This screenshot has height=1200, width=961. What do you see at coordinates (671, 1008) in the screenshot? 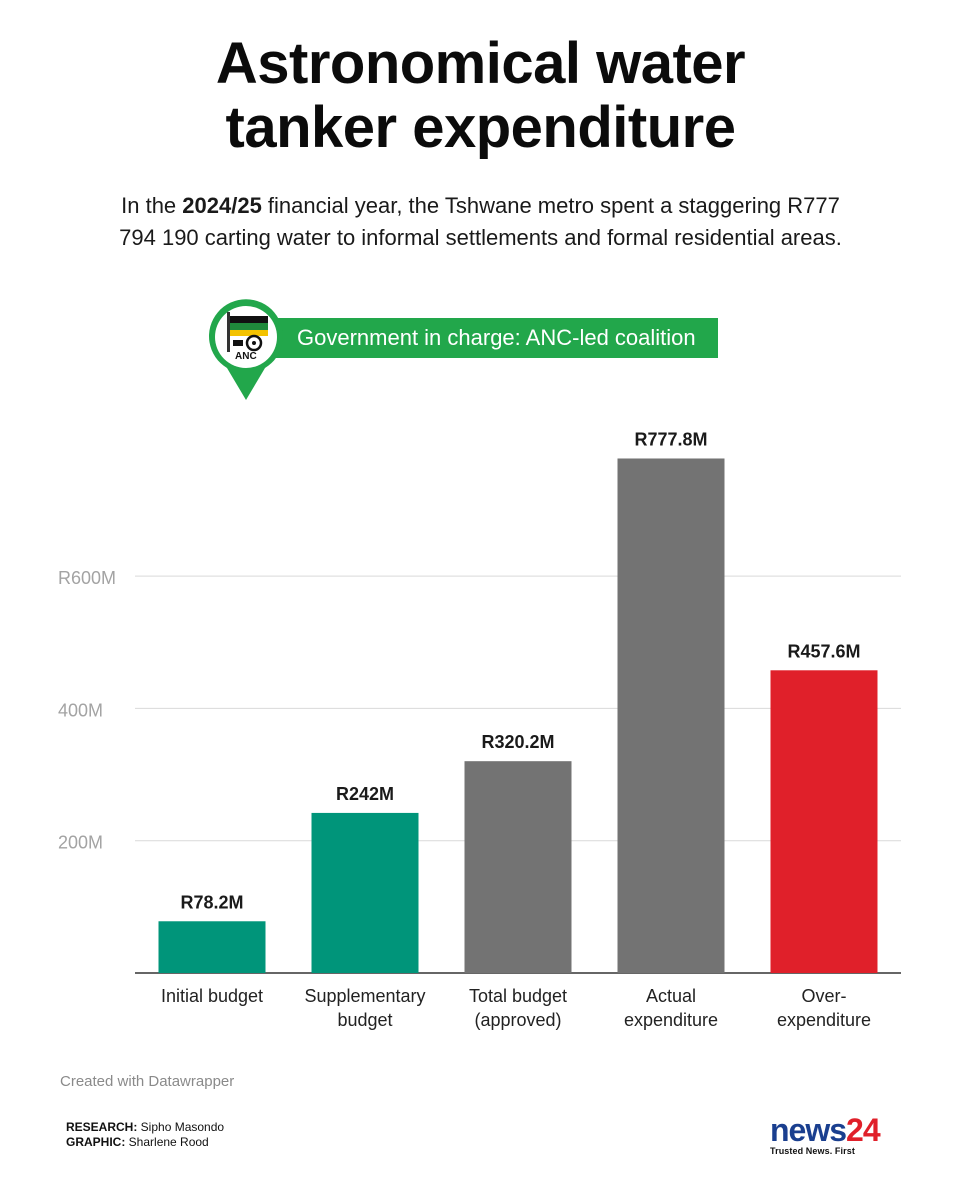
I see `x-tick-label: Actual expenditure` at bounding box center [671, 1008].